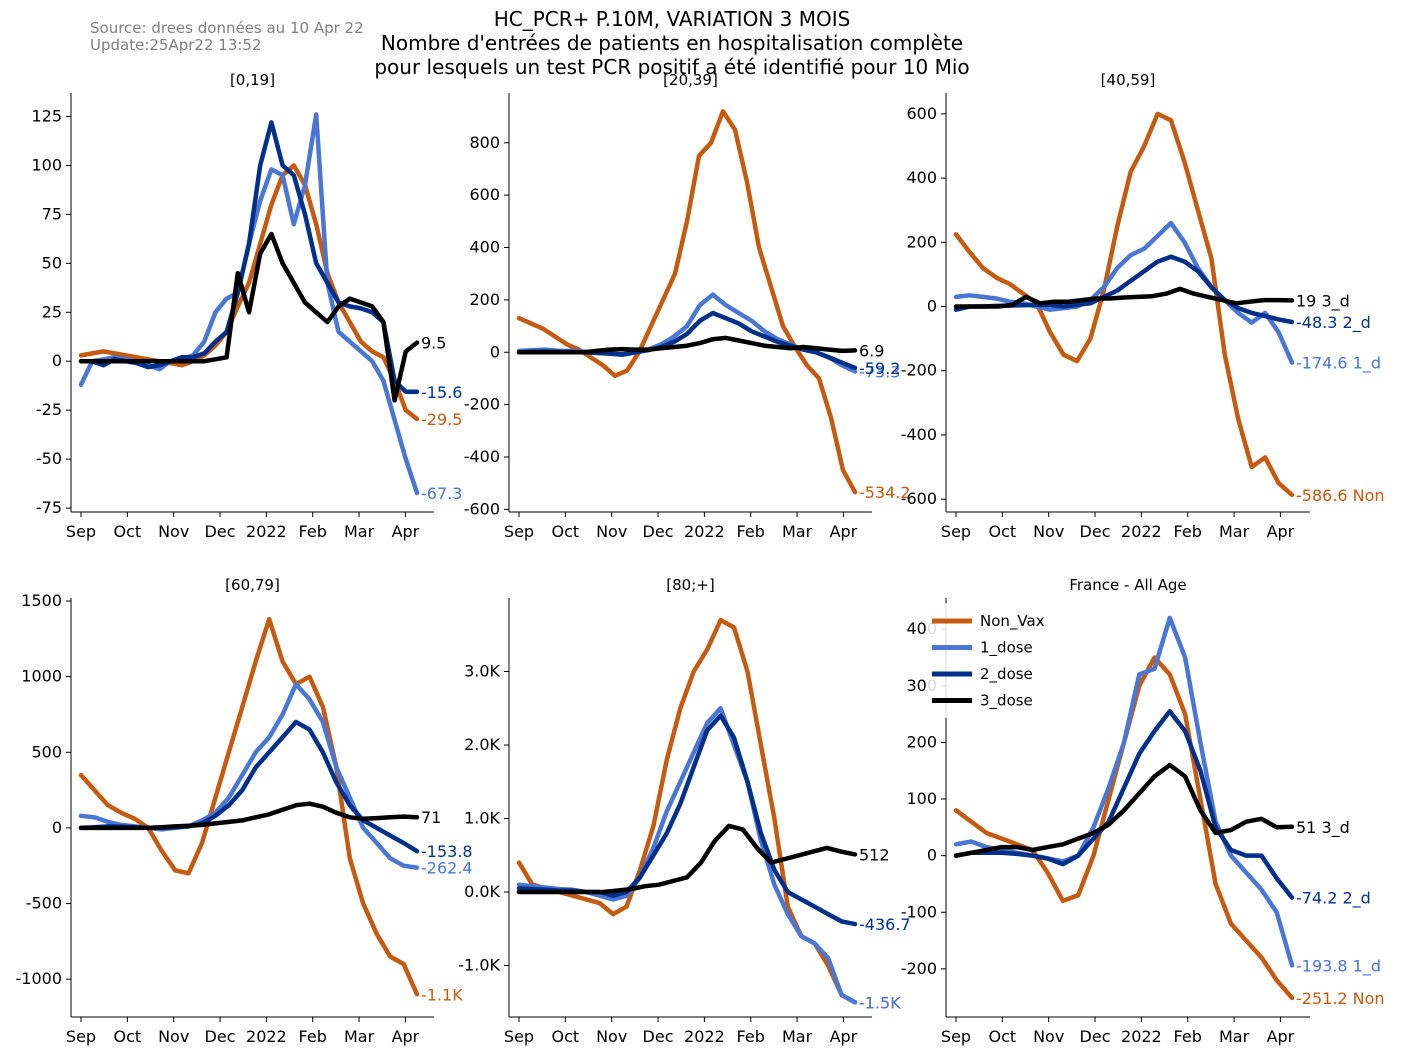  What do you see at coordinates (441, 493) in the screenshot?
I see `end-label: -67.3` at bounding box center [441, 493].